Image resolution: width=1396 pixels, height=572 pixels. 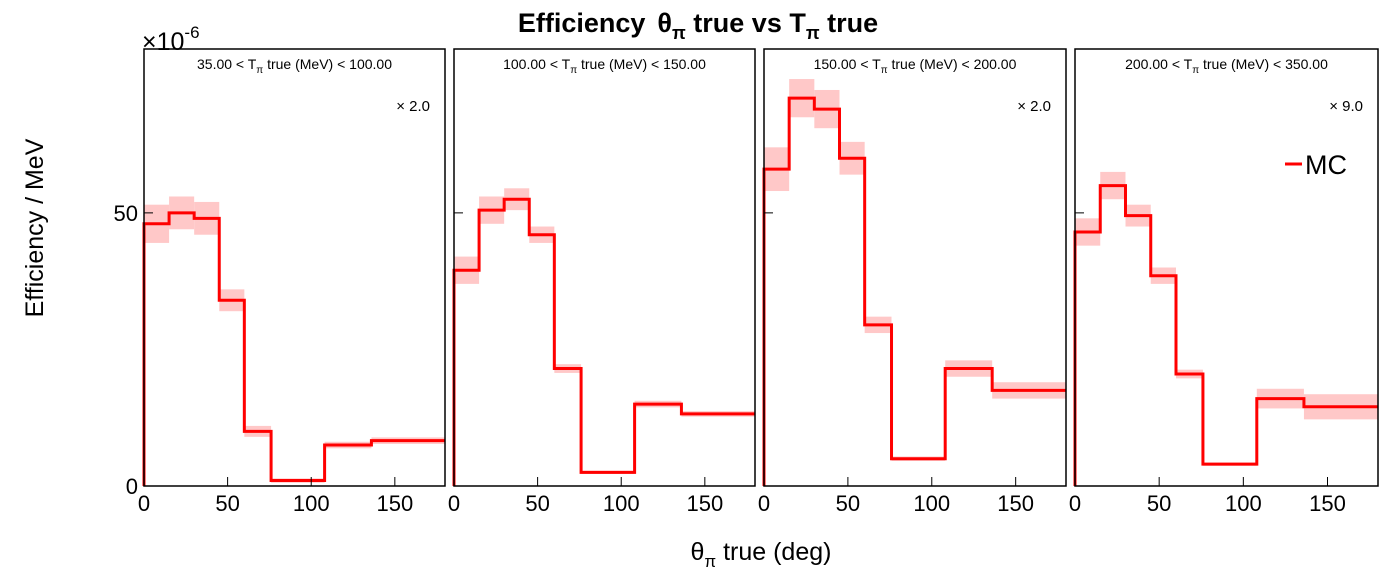 I want to click on y-tick-label: 50, so click(x=126, y=213).